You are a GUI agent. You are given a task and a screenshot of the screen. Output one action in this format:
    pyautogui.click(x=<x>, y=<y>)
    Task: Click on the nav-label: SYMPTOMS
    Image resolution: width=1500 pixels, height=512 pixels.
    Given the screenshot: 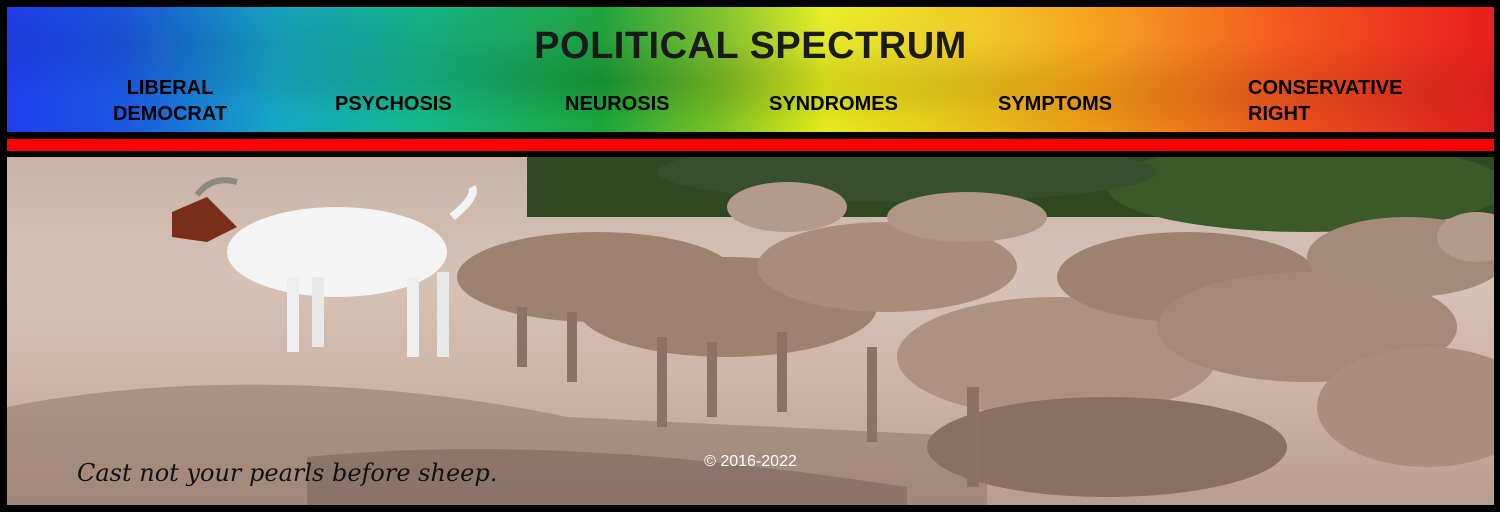 What is the action you would take?
    pyautogui.click(x=1055, y=104)
    